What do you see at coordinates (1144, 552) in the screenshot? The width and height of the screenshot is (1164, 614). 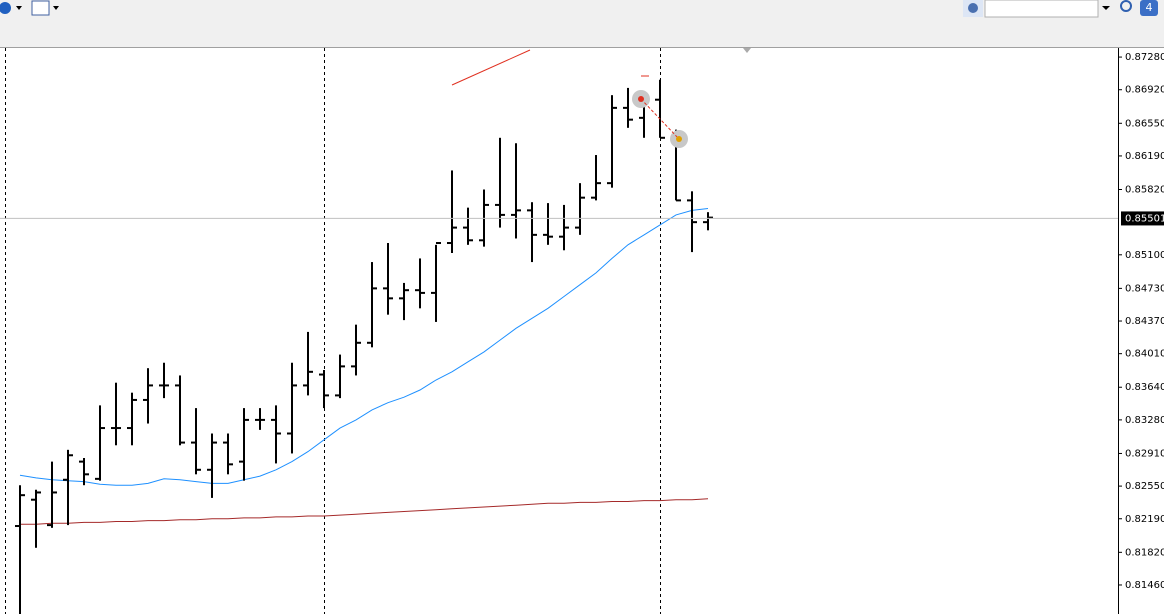 I see `y-tick-label: 0.81820` at bounding box center [1144, 552].